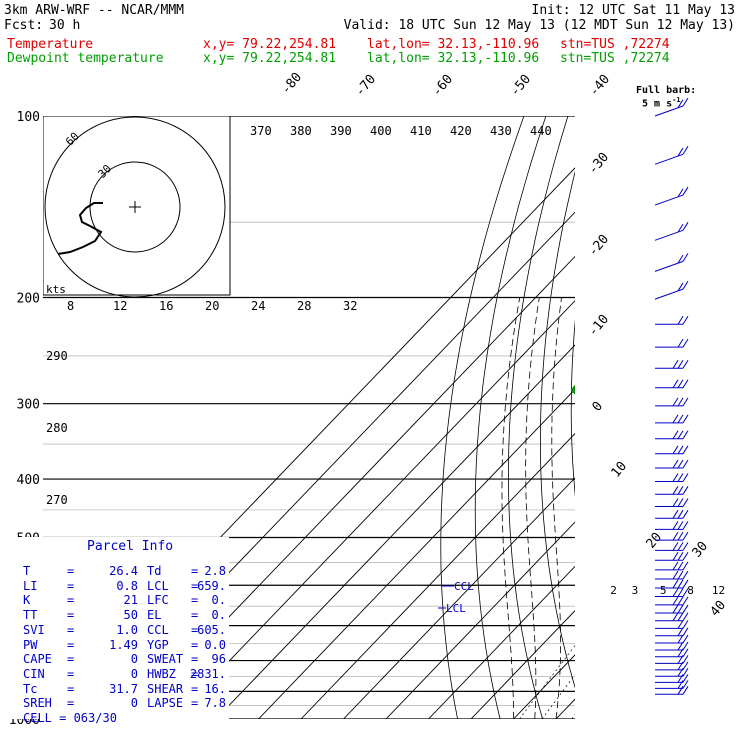 The image size is (740, 740). Describe the element at coordinates (443, 86) in the screenshot. I see `isotherm-label: -60` at that location.